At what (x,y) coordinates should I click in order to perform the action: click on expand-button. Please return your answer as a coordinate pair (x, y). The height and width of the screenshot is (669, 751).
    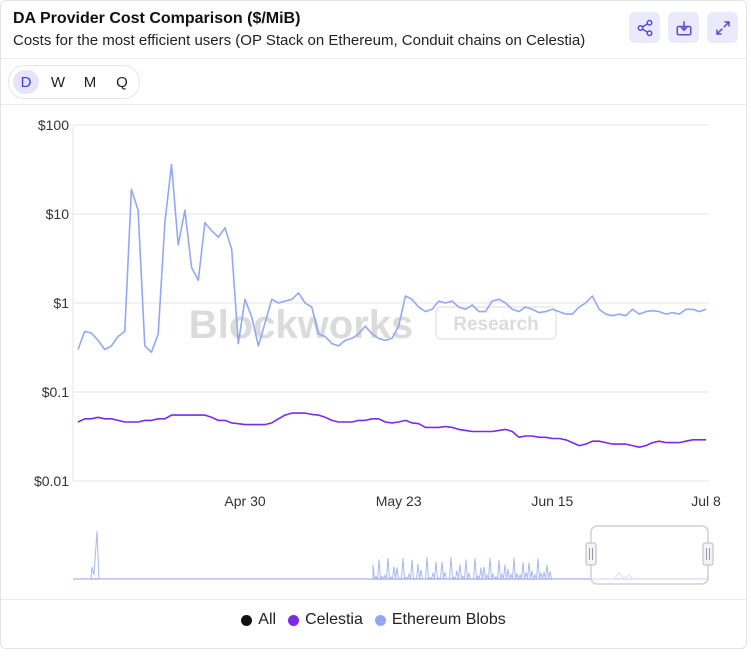
    Looking at the image, I should click on (722, 27).